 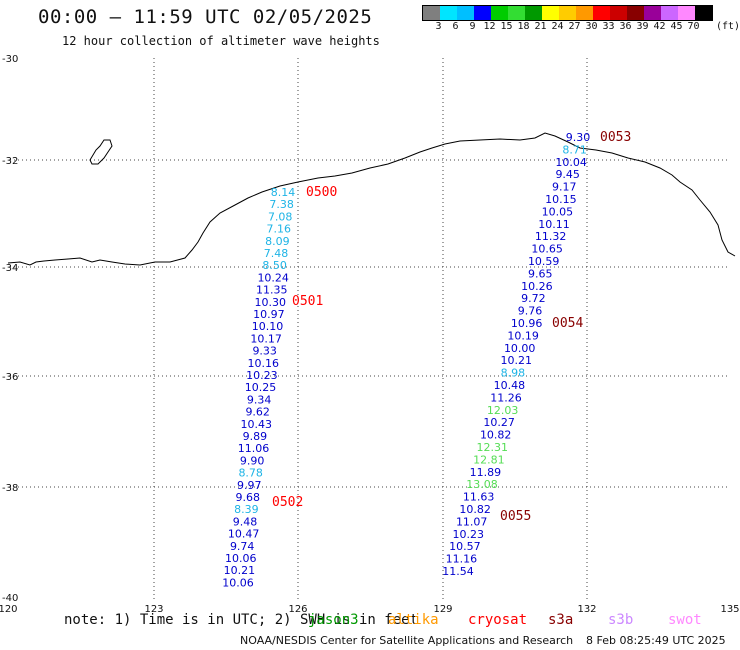 What do you see at coordinates (554, 224) in the screenshot?
I see `wave-height-value: 10.11` at bounding box center [554, 224].